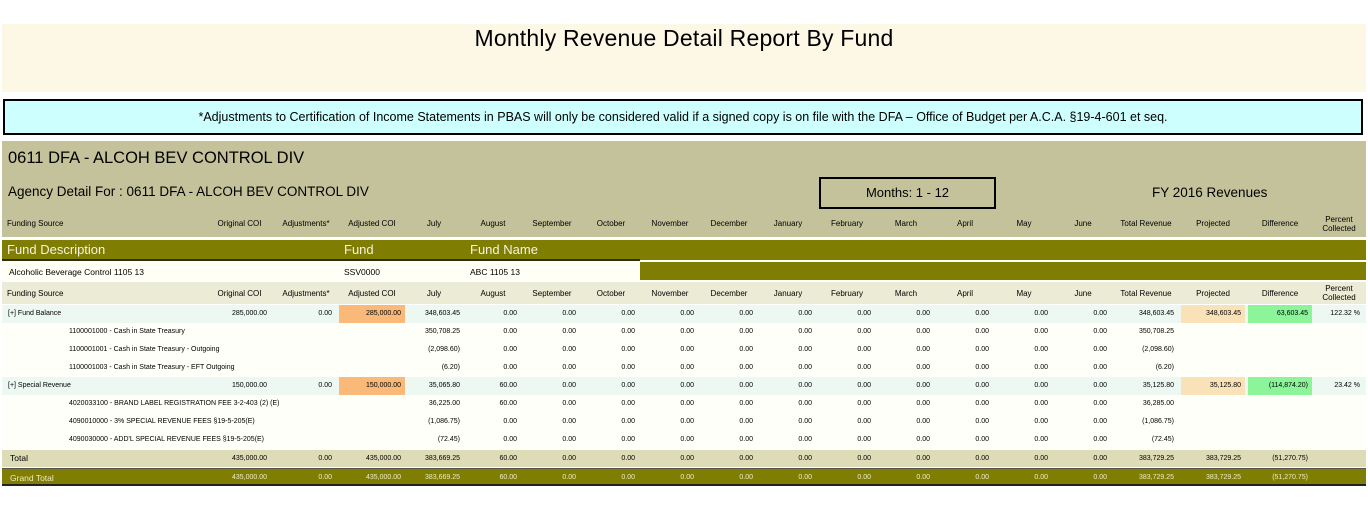 This screenshot has height=506, width=1368. Describe the element at coordinates (687, 385) in the screenshot. I see `cell-november: 0.00` at that location.